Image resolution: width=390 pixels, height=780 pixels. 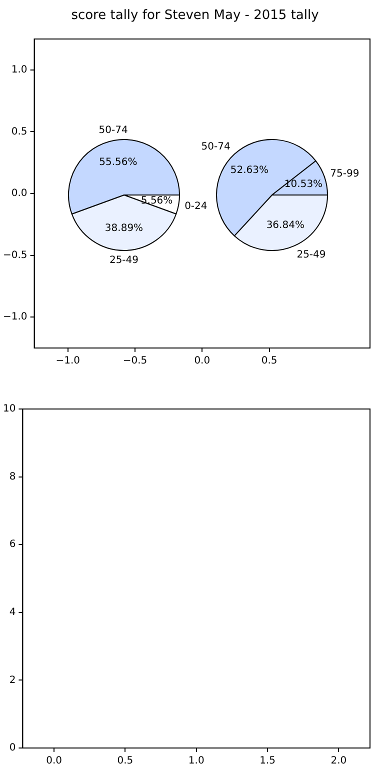 I want to click on x-tick-label: 1.0, so click(x=196, y=761).